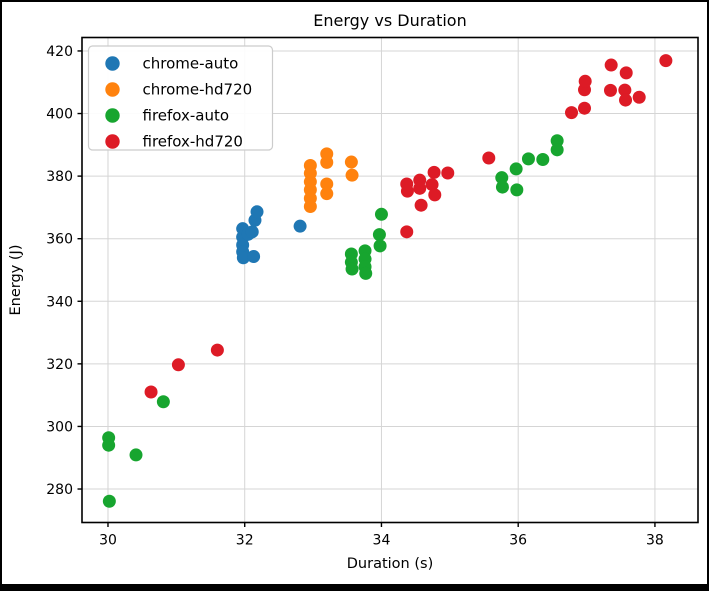 This screenshot has height=591, width=709. I want to click on legend-label-firefox-hd720: firefox-hd720, so click(193, 142).